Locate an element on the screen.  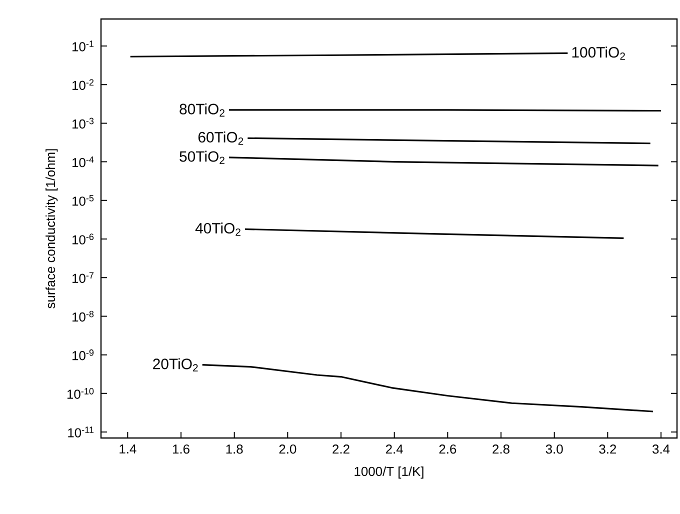
series-label: 50TiO$_{2}$ is located at coordinates (202, 157).